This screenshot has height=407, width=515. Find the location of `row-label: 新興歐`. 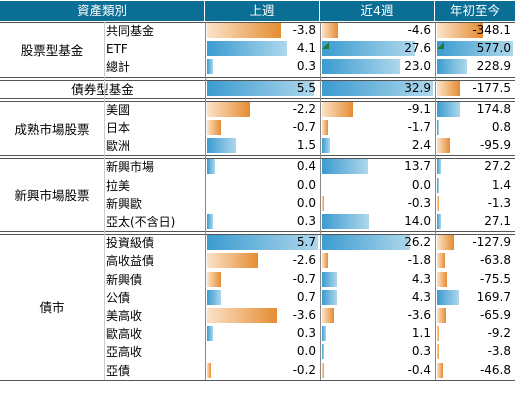

row-label: 新興歐 is located at coordinates (124, 203).